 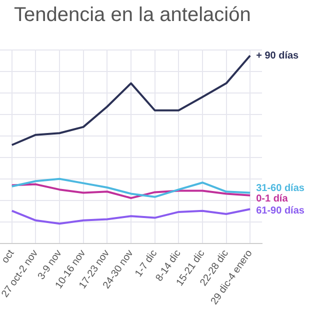 What do you see at coordinates (8, 257) in the screenshot?
I see `x-tick-label: oct` at bounding box center [8, 257].